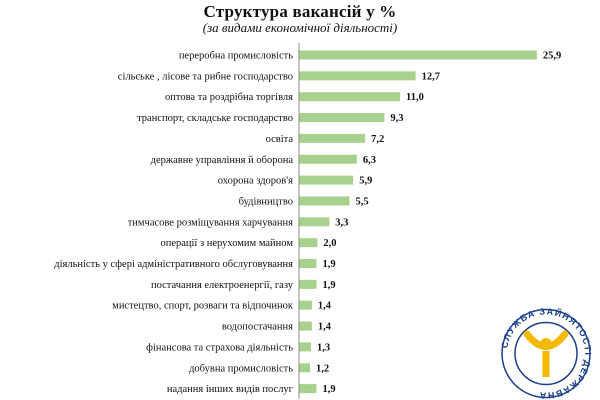 Image resolution: width=600 pixels, height=400 pixels. I want to click on value-label: 1,2, so click(322, 368).